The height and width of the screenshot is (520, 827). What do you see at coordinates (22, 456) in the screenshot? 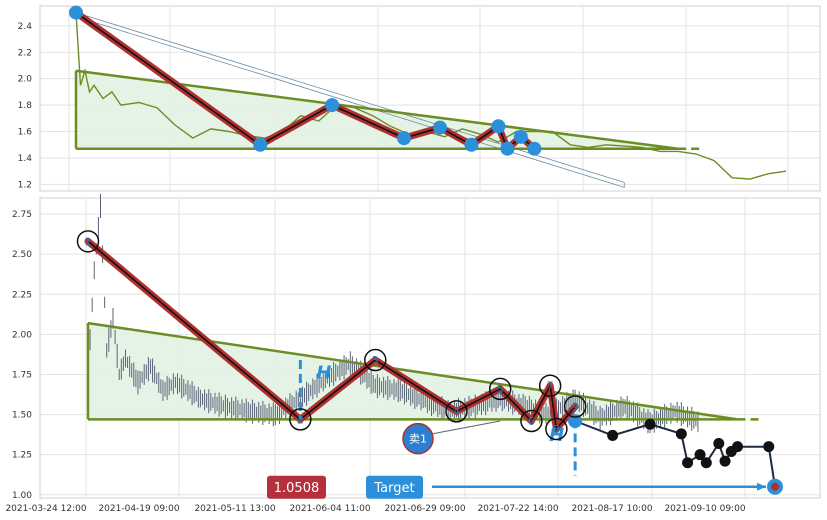
I see `bottom-y-tick-label: 1.25` at bounding box center [22, 456].